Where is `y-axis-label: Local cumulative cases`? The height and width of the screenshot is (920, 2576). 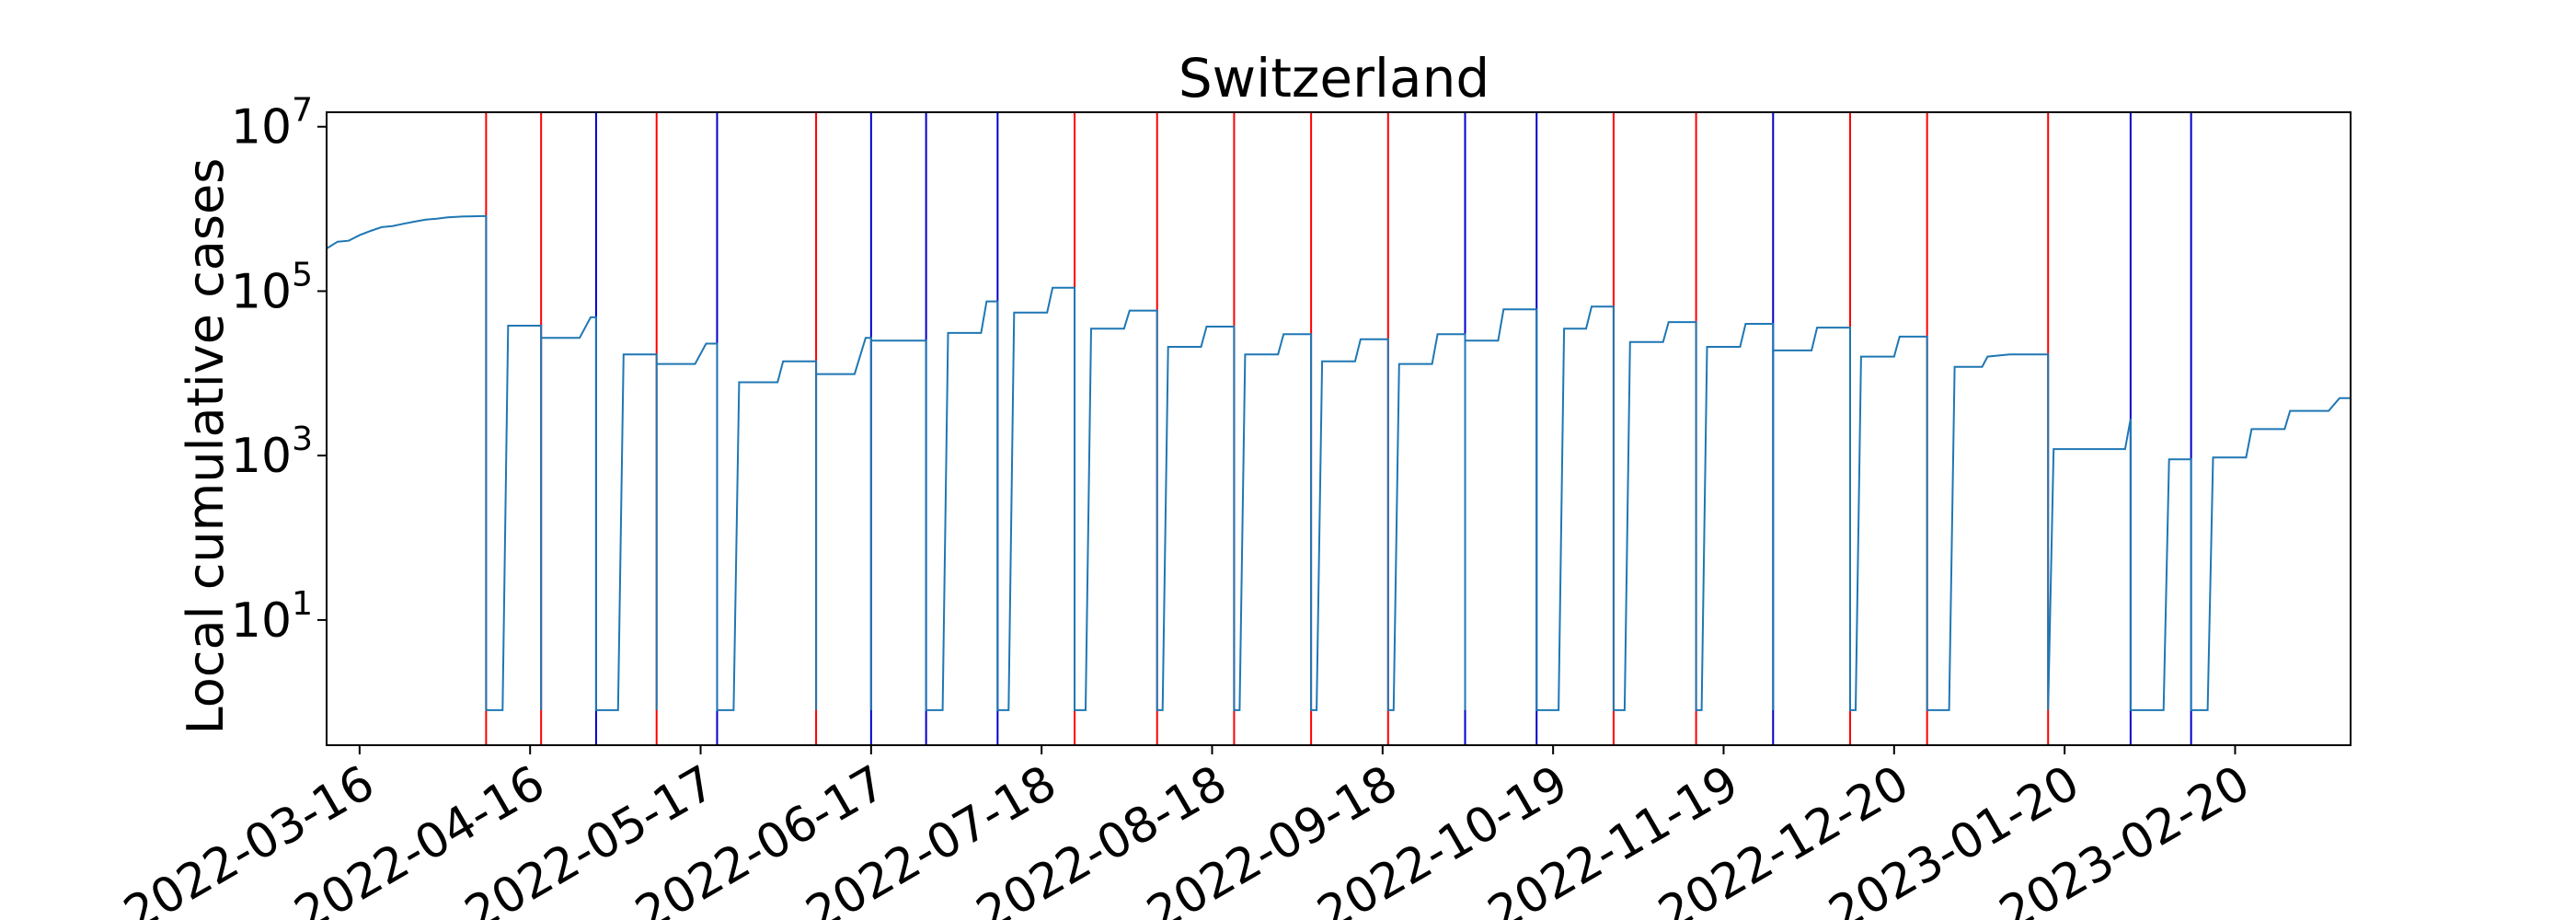 y-axis-label: Local cumulative cases is located at coordinates (206, 446).